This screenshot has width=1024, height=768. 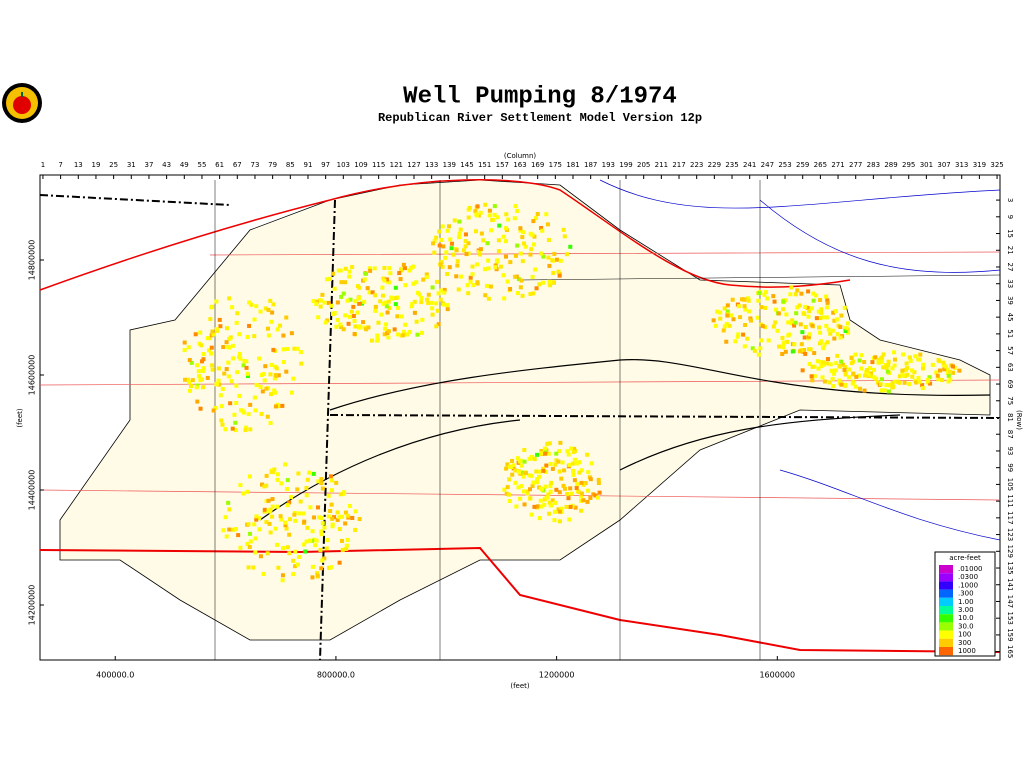 What do you see at coordinates (502, 165) in the screenshot?
I see `column-tick-label: 157` at bounding box center [502, 165].